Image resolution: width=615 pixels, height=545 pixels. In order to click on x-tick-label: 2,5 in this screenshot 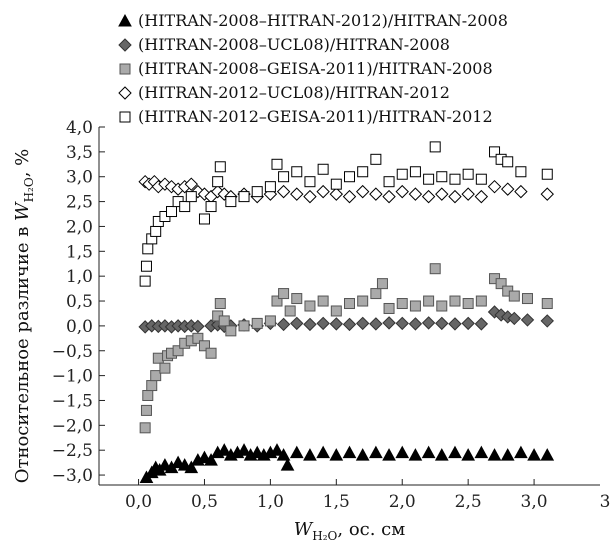, I will do `click(468, 502)`.